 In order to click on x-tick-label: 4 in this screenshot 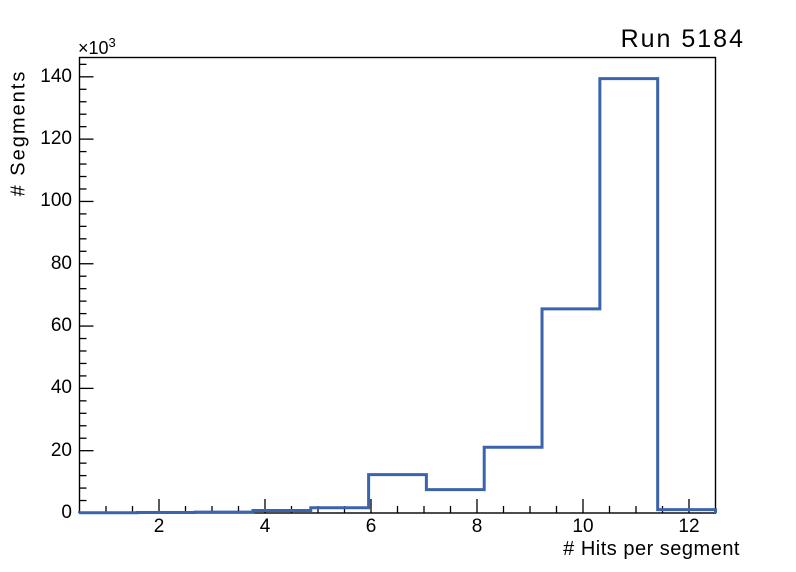, I will do `click(265, 526)`.